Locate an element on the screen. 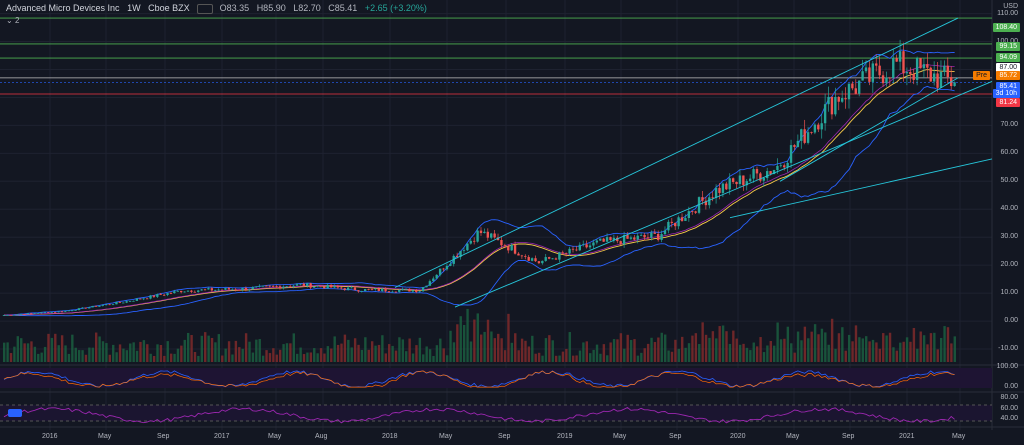 The image size is (1024, 445). trend-line is located at coordinates (869, 129).